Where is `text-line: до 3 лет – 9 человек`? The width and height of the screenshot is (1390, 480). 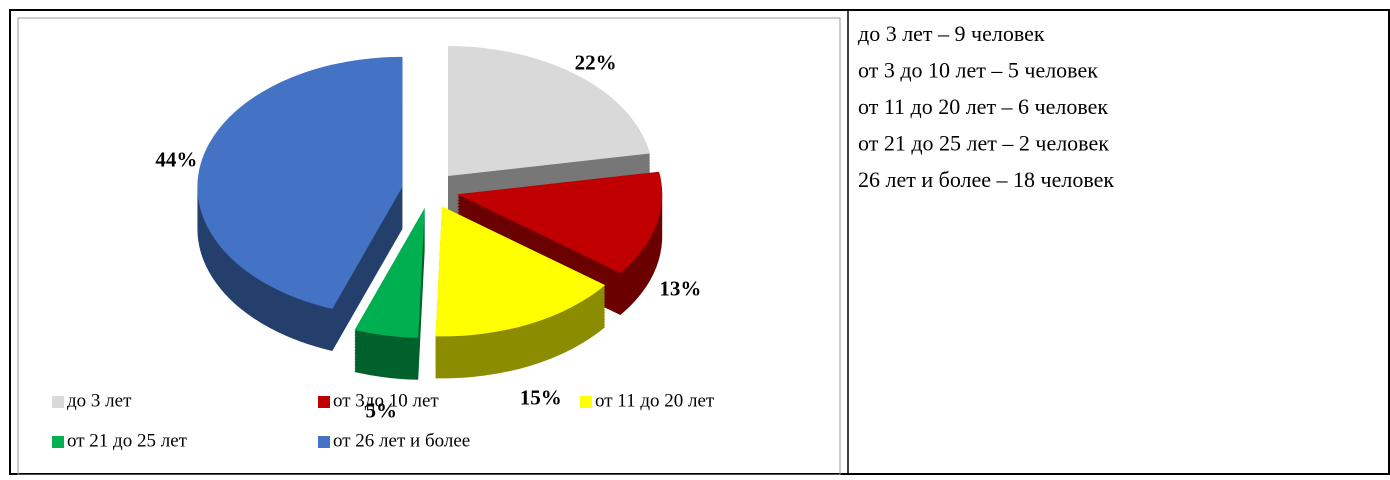
text-line: до 3 лет – 9 человек is located at coordinates (951, 33).